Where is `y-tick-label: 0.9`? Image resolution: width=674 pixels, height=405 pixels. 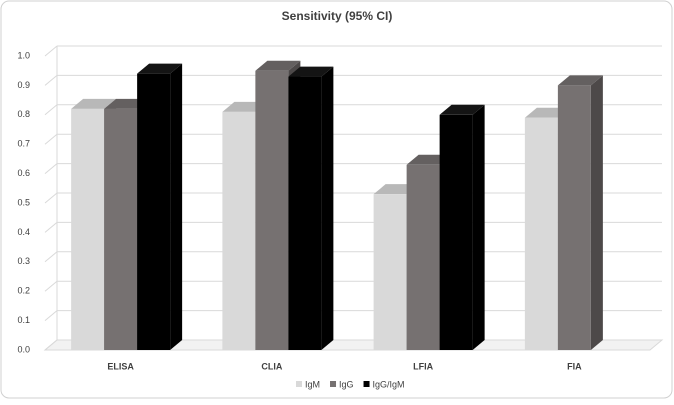 y-tick-label: 0.9 is located at coordinates (23, 85).